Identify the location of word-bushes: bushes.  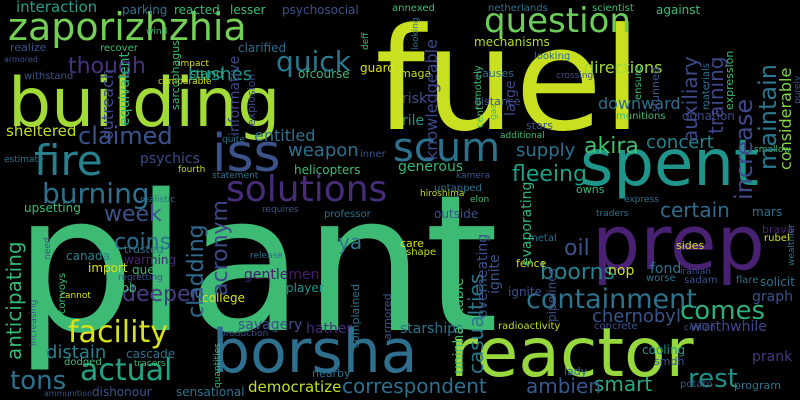
(220, 74).